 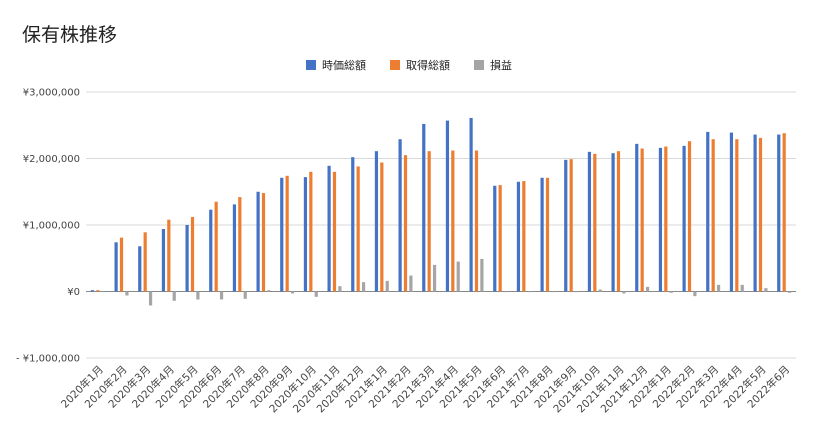 I want to click on y-tick-label: ¥1,000,000, so click(x=51, y=226).